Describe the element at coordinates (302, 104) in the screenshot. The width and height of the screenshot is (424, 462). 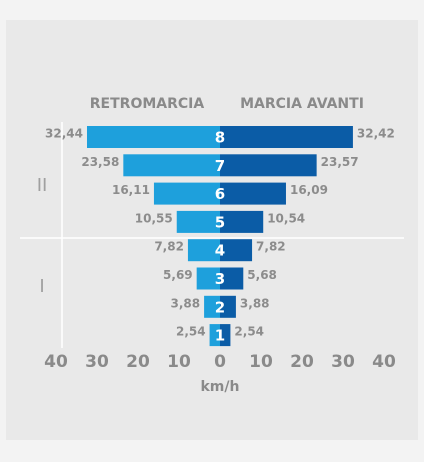
I see `legend-right: MARCIA AVANTI` at that location.